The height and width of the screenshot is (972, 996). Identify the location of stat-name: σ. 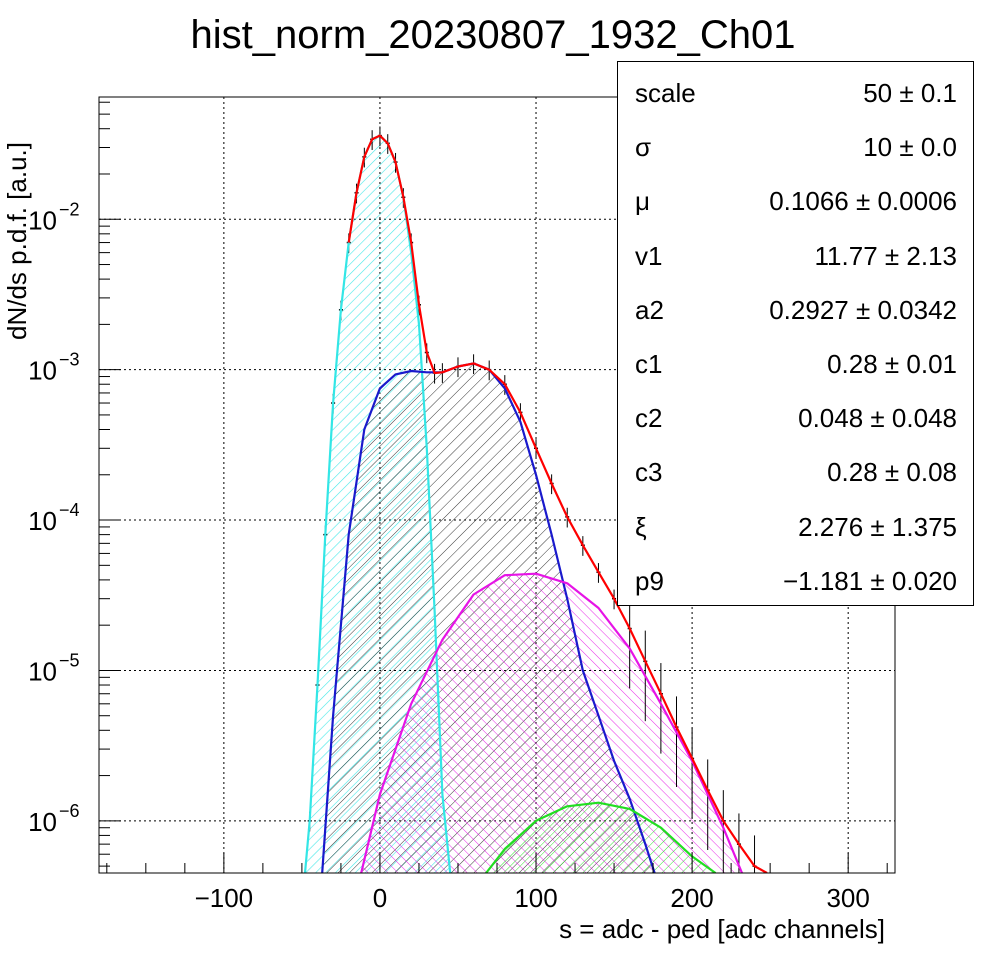
(643, 147).